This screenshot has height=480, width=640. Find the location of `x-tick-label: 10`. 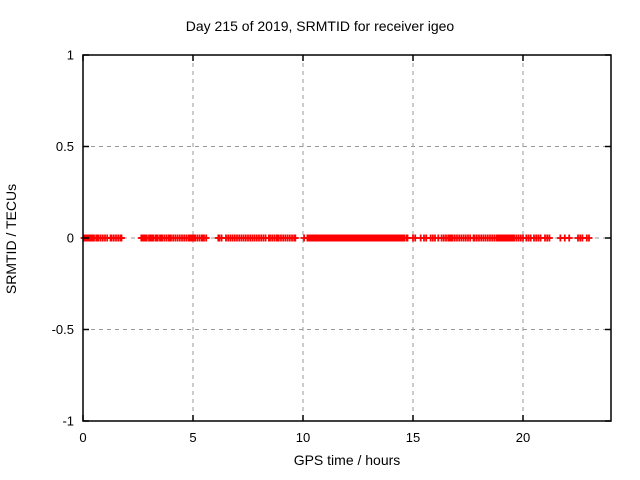

x-tick-label: 10 is located at coordinates (303, 437).